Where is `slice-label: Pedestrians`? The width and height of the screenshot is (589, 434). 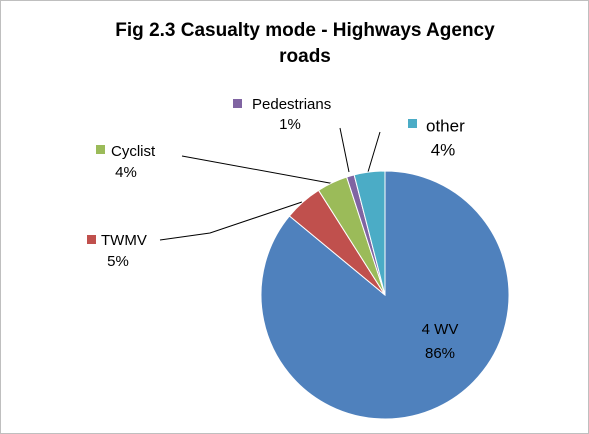 slice-label: Pedestrians is located at coordinates (291, 104).